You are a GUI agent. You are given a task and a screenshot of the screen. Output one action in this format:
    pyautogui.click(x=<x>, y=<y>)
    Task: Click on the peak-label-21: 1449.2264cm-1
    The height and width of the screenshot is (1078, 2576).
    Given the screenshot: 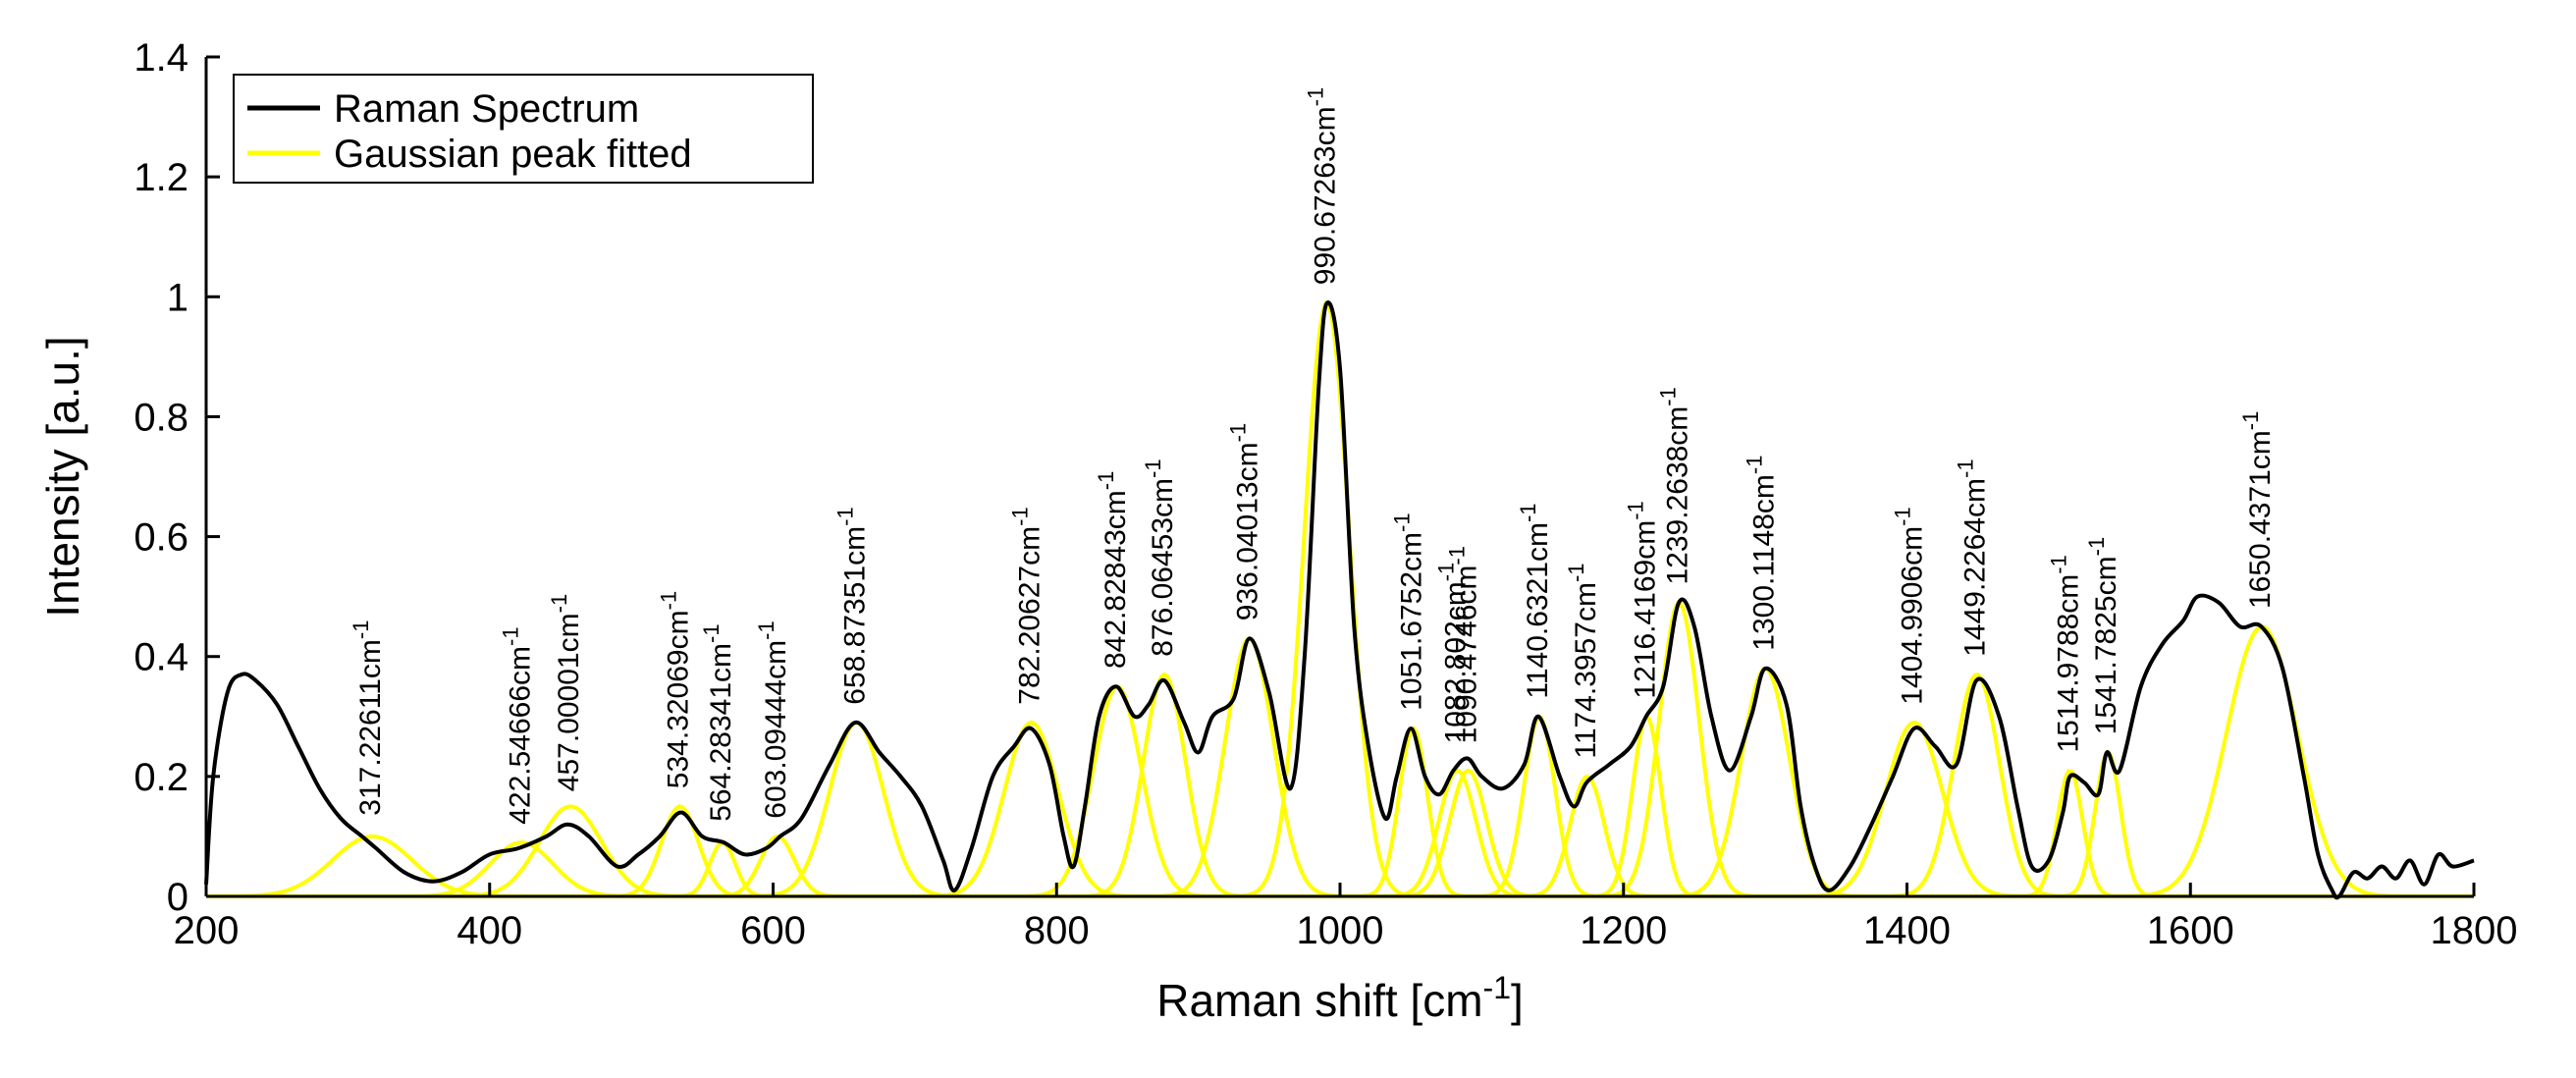 What is the action you would take?
    pyautogui.click(x=1973, y=557)
    